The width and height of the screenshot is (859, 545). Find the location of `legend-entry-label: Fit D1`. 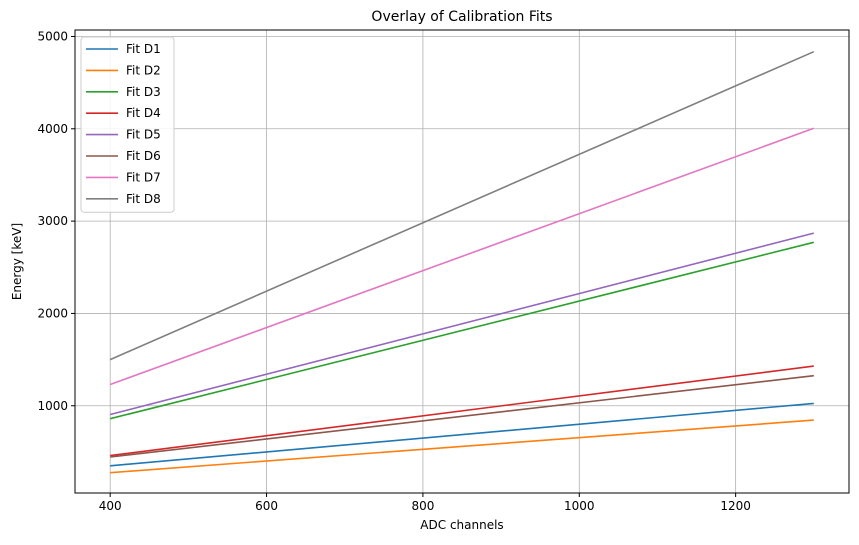

legend-entry-label: Fit D1 is located at coordinates (143, 49).